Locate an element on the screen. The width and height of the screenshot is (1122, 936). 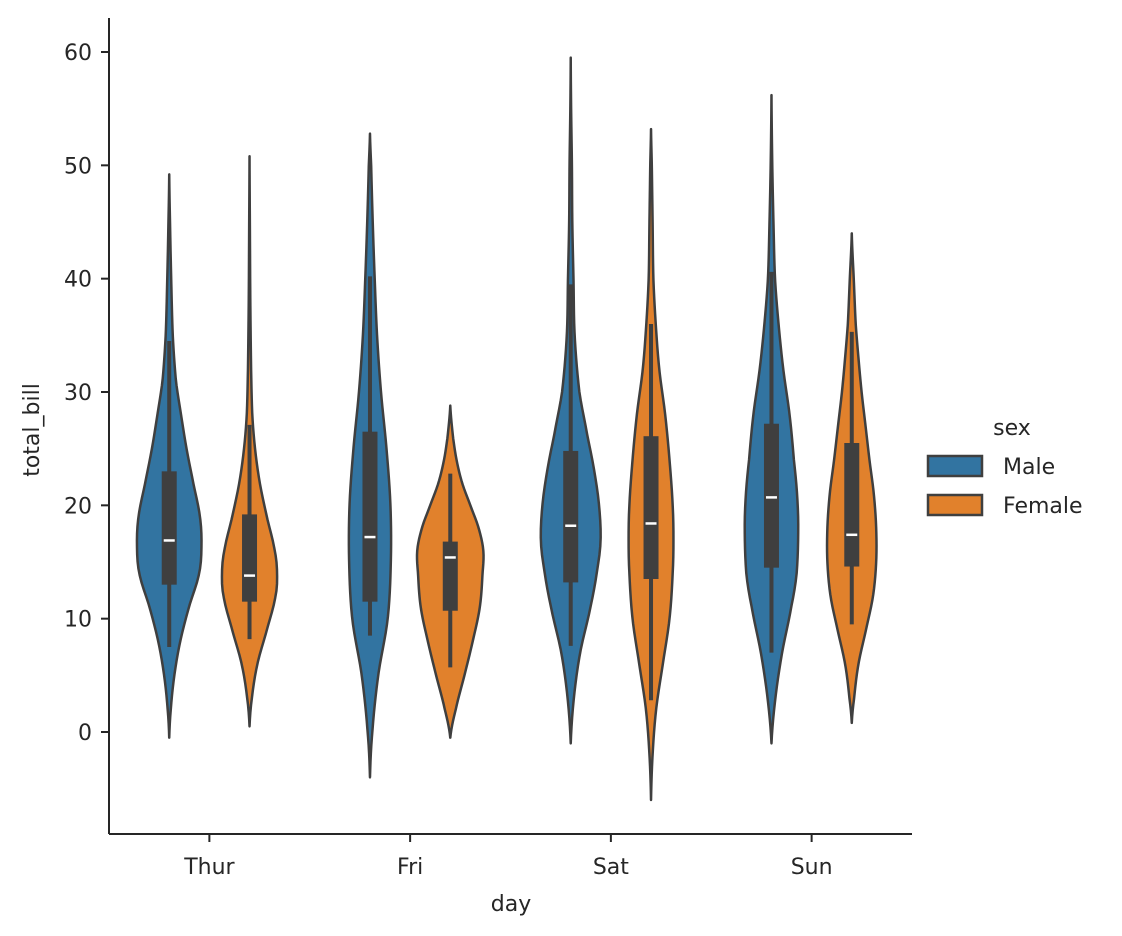
y-tick-label: 0 is located at coordinates (85, 733).